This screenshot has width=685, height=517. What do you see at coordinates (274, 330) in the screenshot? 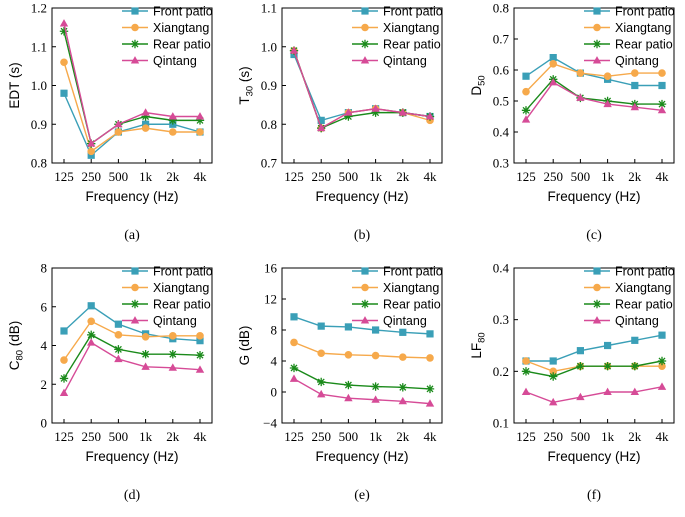
I see `y-tick-label: 8` at bounding box center [274, 330].